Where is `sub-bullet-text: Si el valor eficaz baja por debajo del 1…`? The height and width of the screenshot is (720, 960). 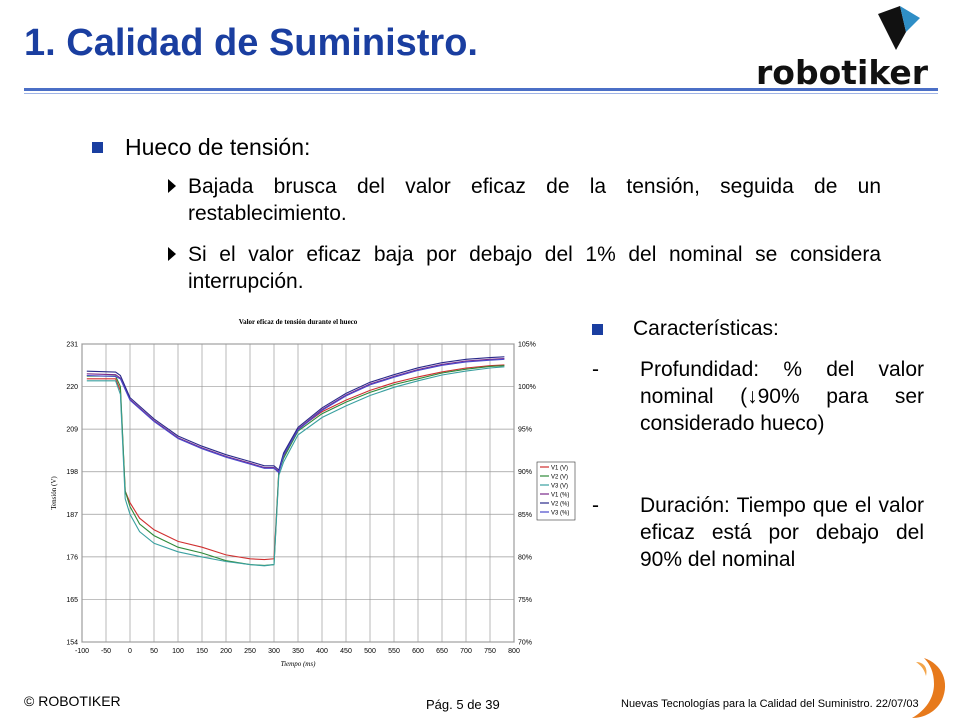 sub-bullet-text: Si el valor eficaz baja por debajo del 1… is located at coordinates (534, 268).